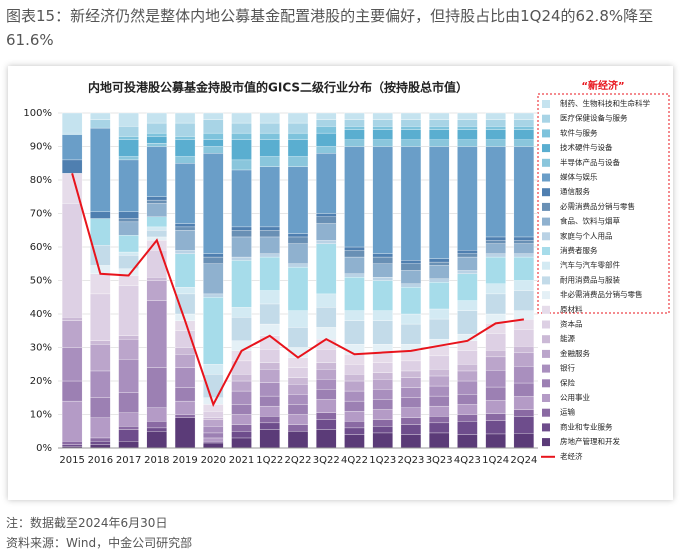  Describe the element at coordinates (41, 214) in the screenshot. I see `y-tick-label: 70%` at that location.